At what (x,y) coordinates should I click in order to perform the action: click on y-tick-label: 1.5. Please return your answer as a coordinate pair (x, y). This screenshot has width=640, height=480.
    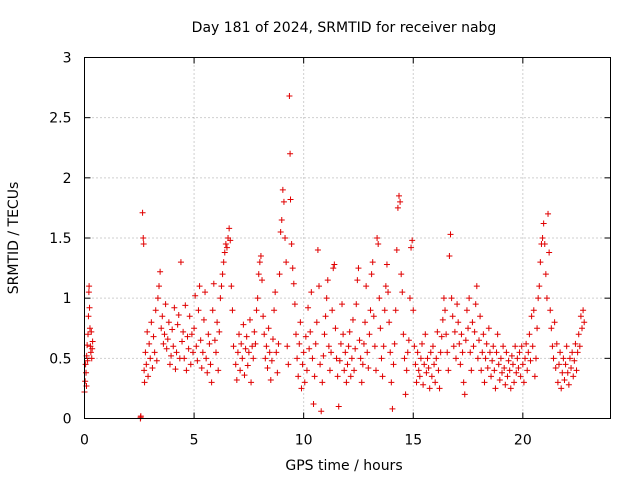
    Looking at the image, I should click on (60, 239).